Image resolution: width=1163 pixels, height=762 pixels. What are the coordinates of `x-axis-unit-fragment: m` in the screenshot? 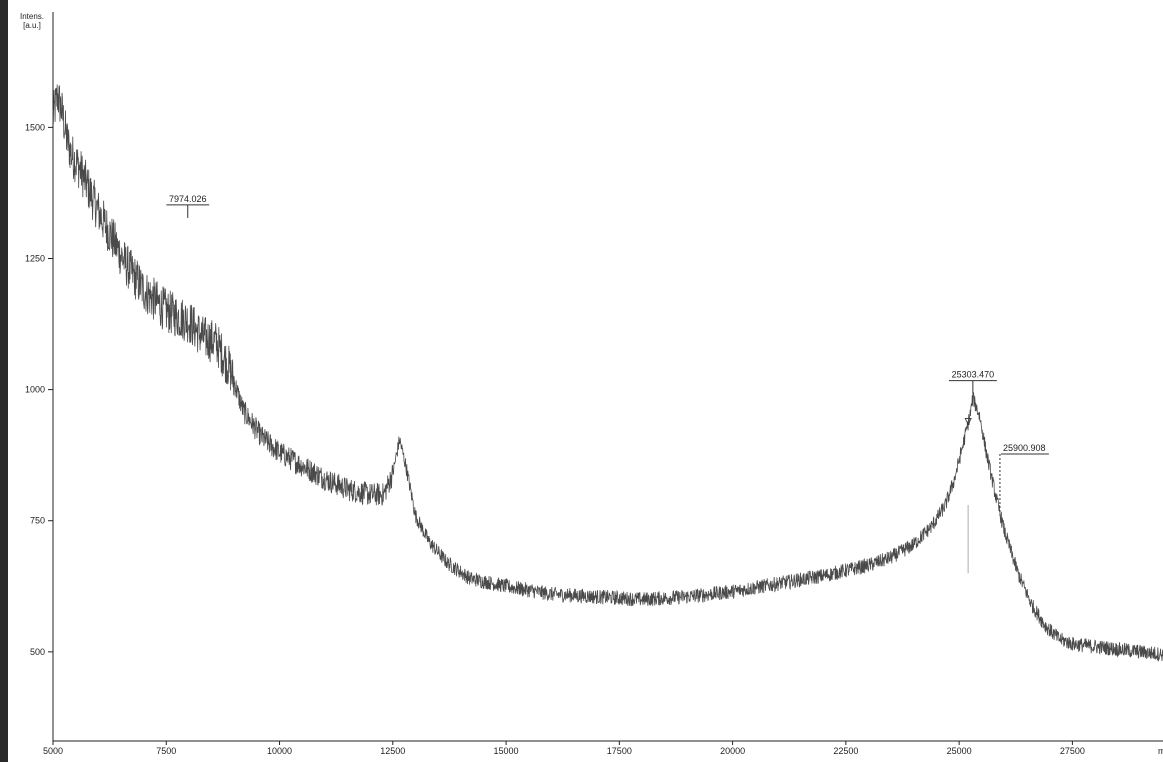 It's located at (1160, 751).